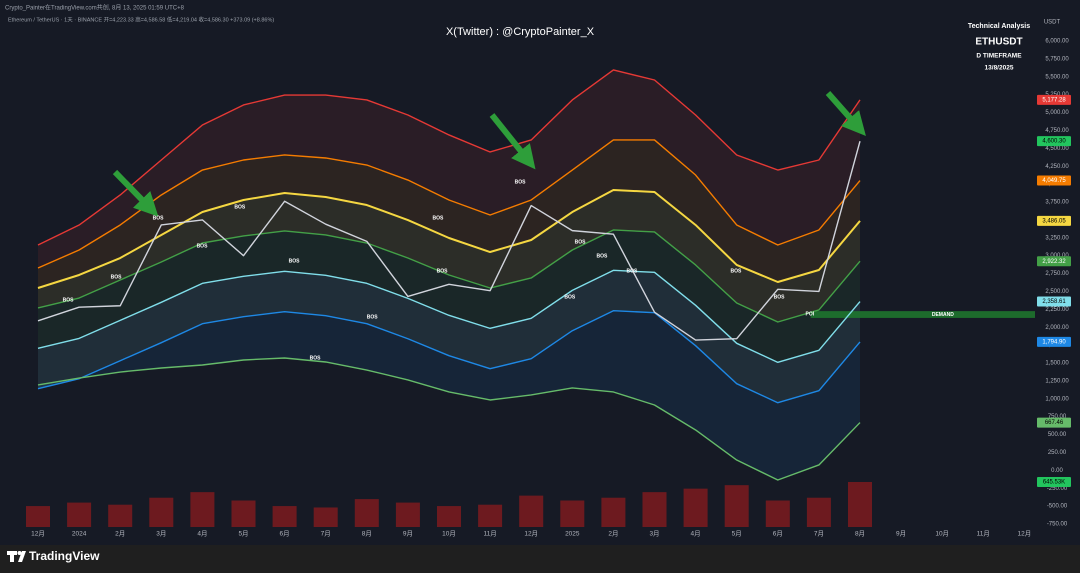  I want to click on x-tick-label: 11月, so click(489, 534).